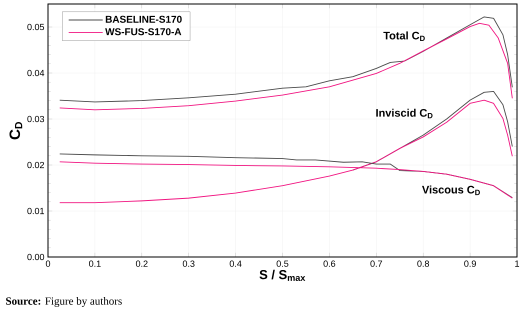 The image size is (520, 314). Describe the element at coordinates (188, 263) in the screenshot. I see `x-tick-label: 0.3` at that location.